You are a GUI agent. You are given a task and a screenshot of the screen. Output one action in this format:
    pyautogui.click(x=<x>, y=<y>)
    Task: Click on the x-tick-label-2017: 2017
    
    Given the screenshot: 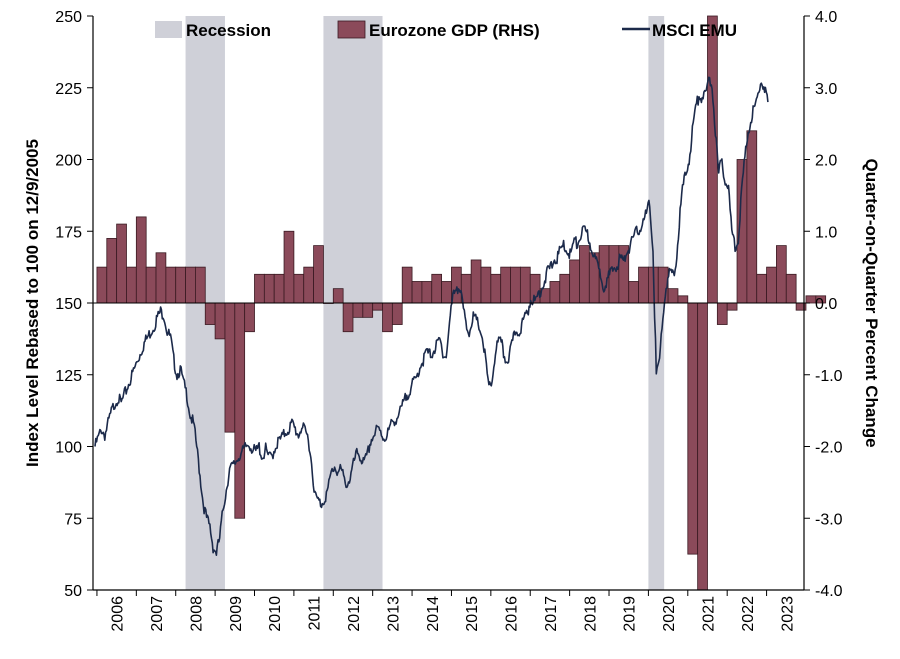 What is the action you would take?
    pyautogui.click(x=551, y=614)
    